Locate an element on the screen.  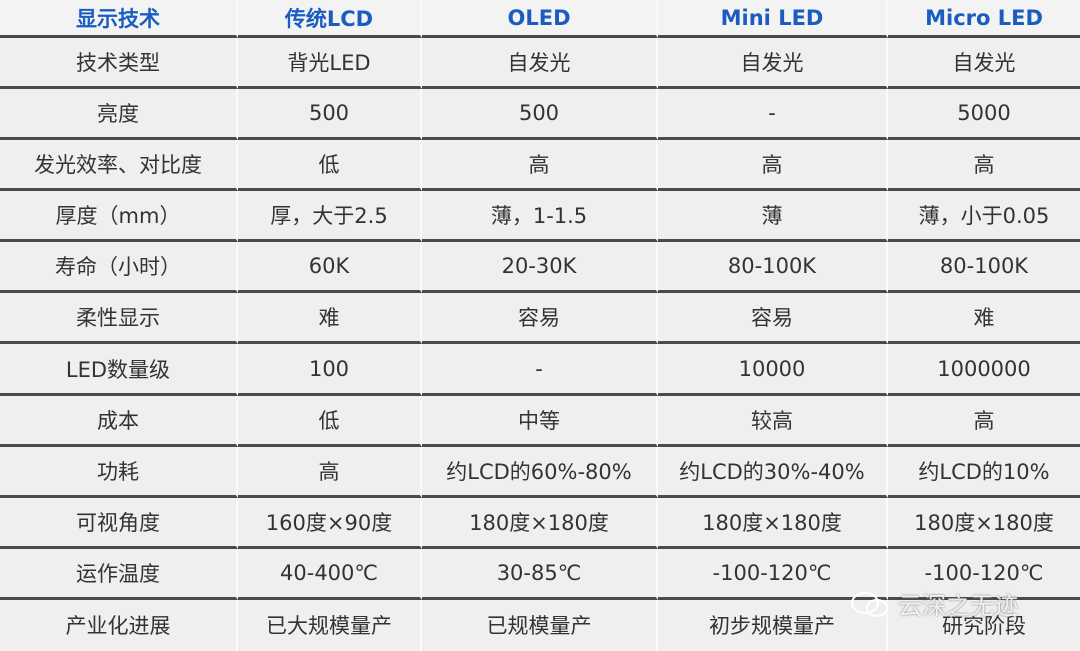
row-label: 柔性显示 is located at coordinates (119, 319).